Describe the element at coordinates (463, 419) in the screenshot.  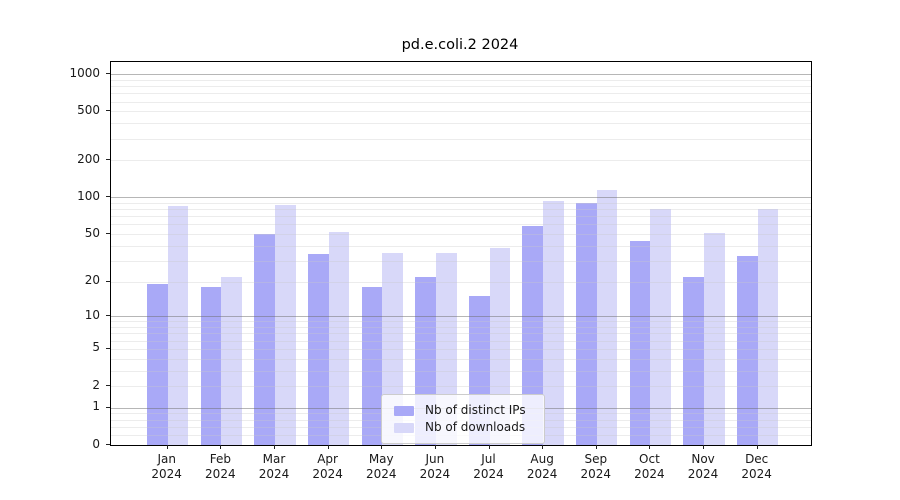
I see `legend: Nb of distinct IPs Nb of downloads` at that location.